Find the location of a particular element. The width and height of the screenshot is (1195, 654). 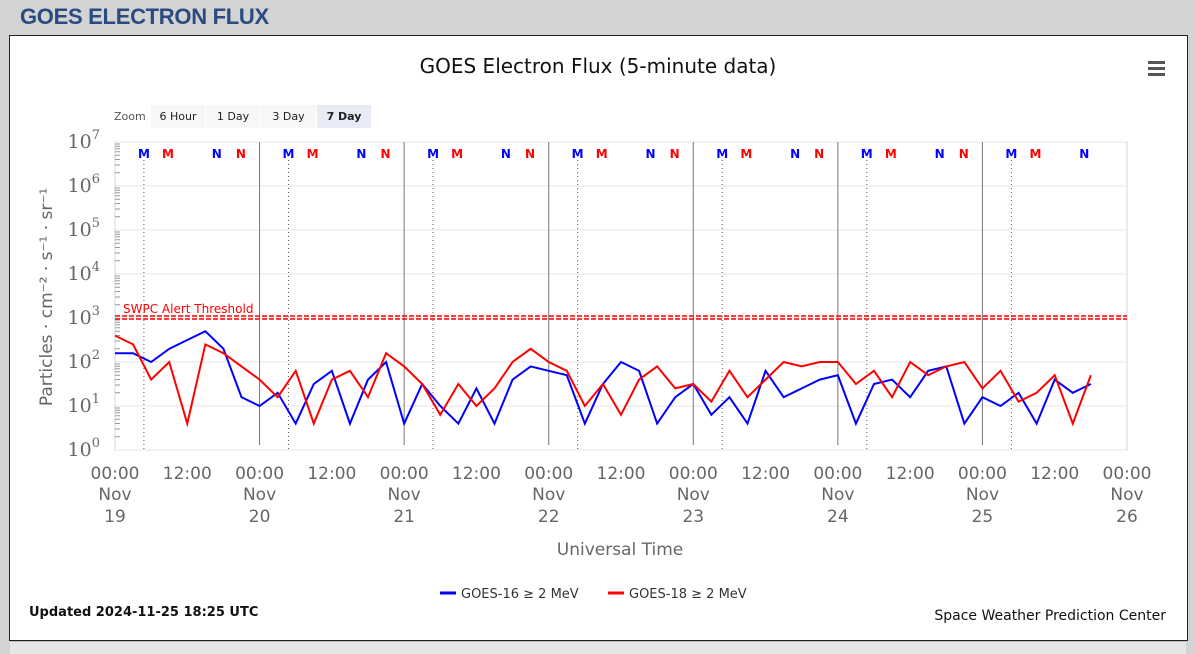

zoom-button-label: 7 Day is located at coordinates (344, 116).